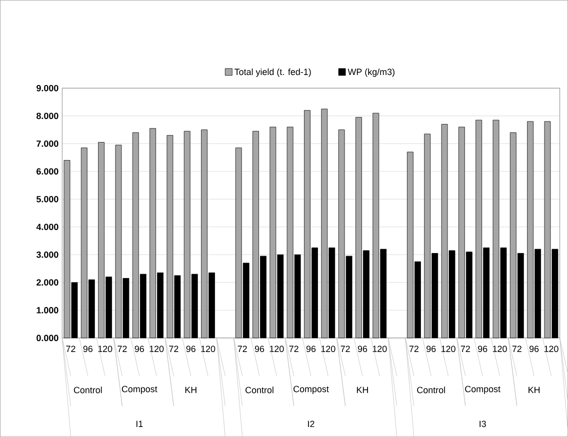 This screenshot has height=437, width=568. What do you see at coordinates (272, 72) in the screenshot?
I see `legend-label: Total yield (t. fed-1)` at bounding box center [272, 72].